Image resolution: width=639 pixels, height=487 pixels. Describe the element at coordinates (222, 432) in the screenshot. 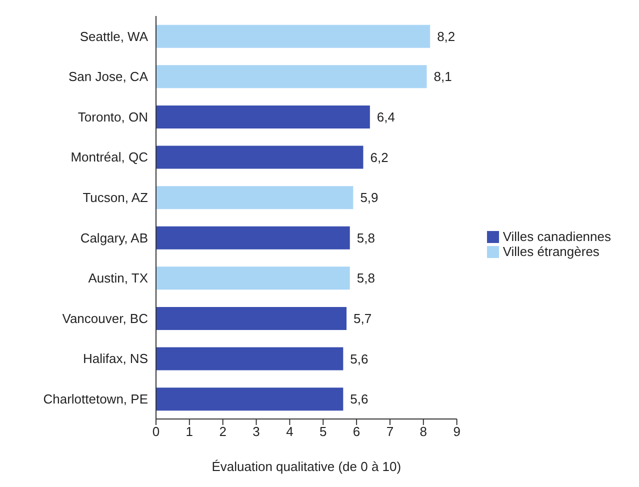

I see `x-tick-label: 2` at that location.